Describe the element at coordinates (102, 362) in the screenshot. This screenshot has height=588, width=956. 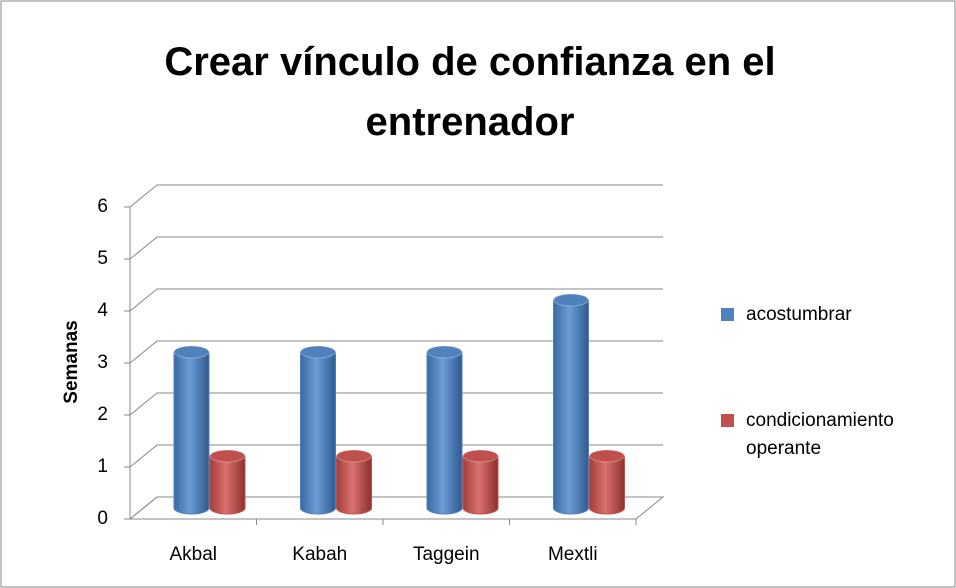
I see `y-tick-label: 3` at that location.